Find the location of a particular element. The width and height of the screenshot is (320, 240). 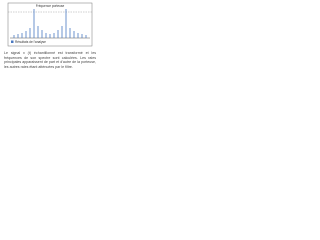

figure-frame is located at coordinates (50, 24).